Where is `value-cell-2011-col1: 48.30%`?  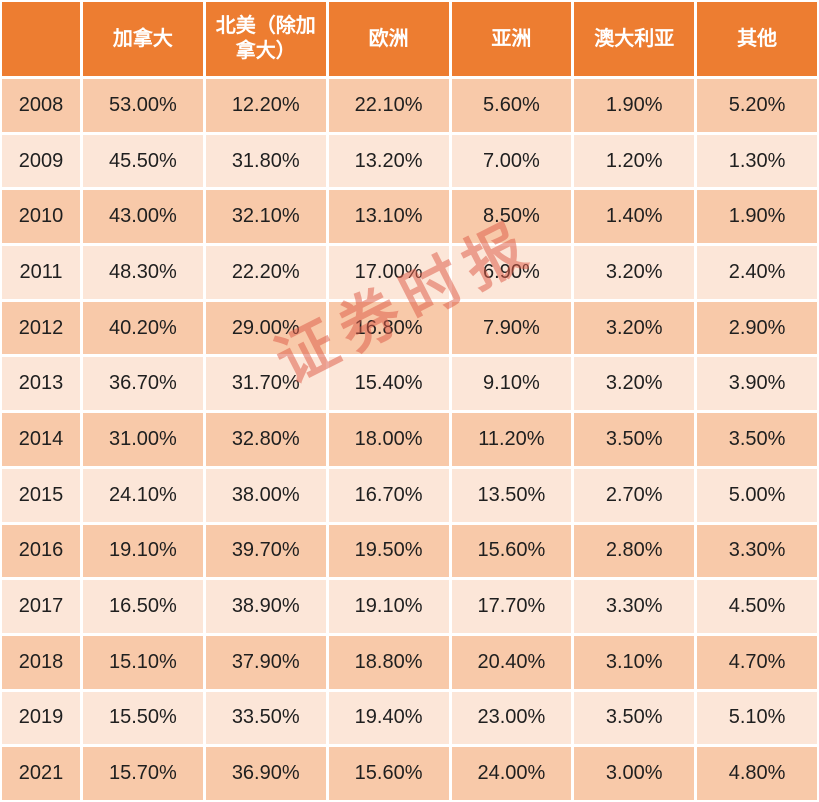
value-cell-2011-col1: 48.30% is located at coordinates (143, 272).